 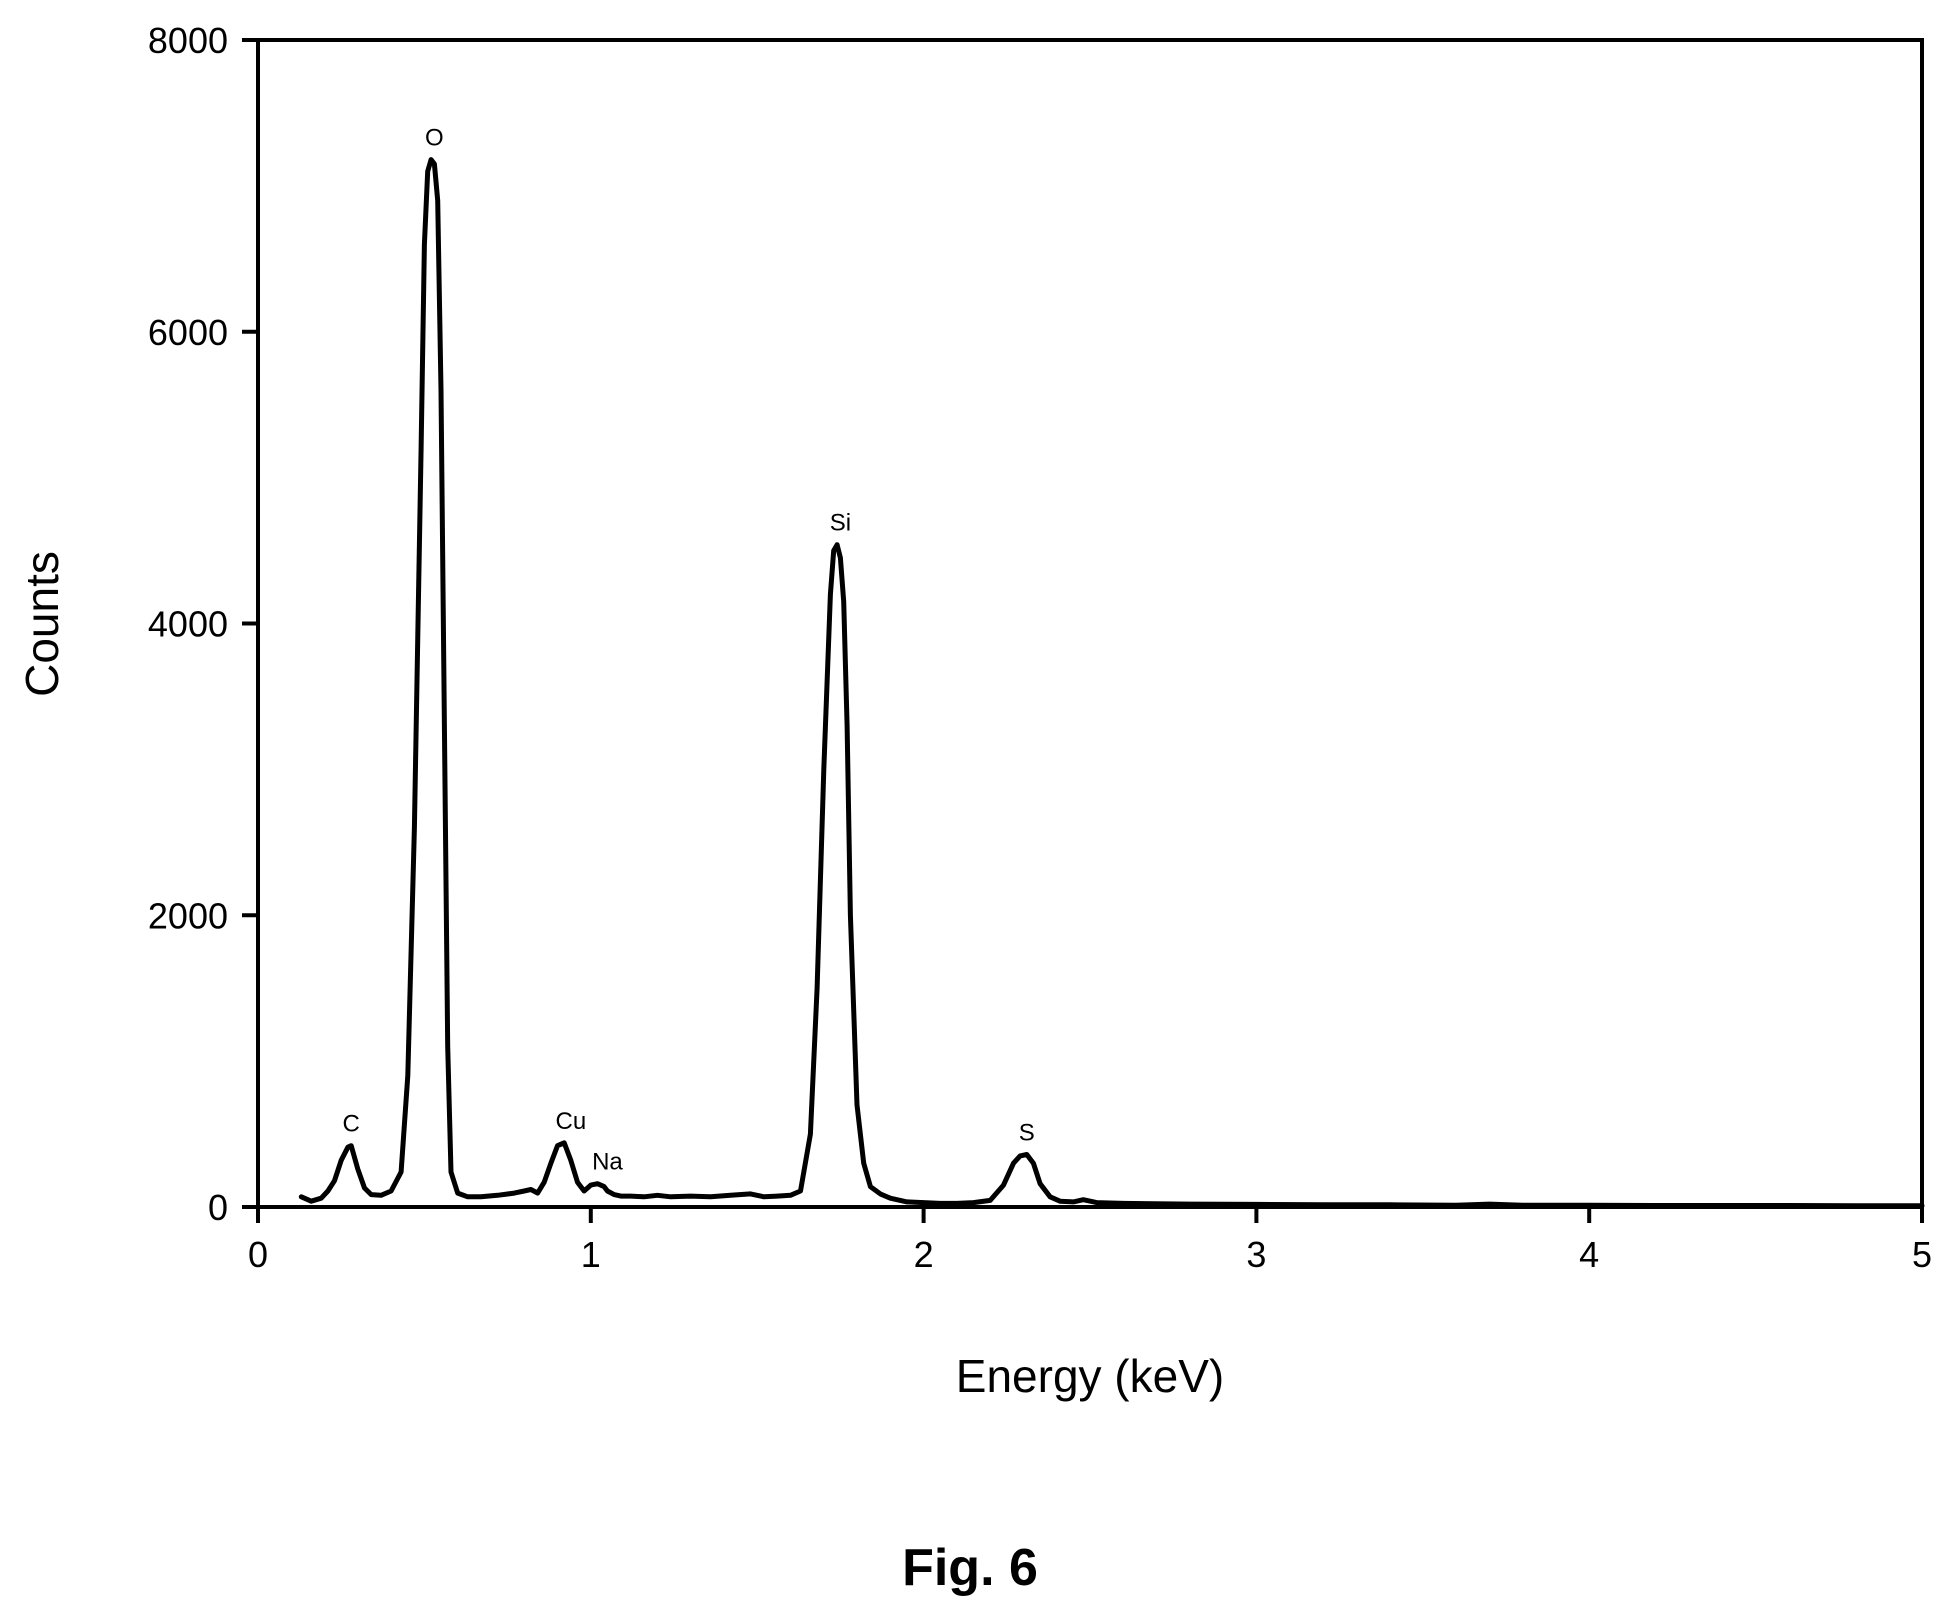 I want to click on x-tick-label: 5, so click(x=1922, y=1254).